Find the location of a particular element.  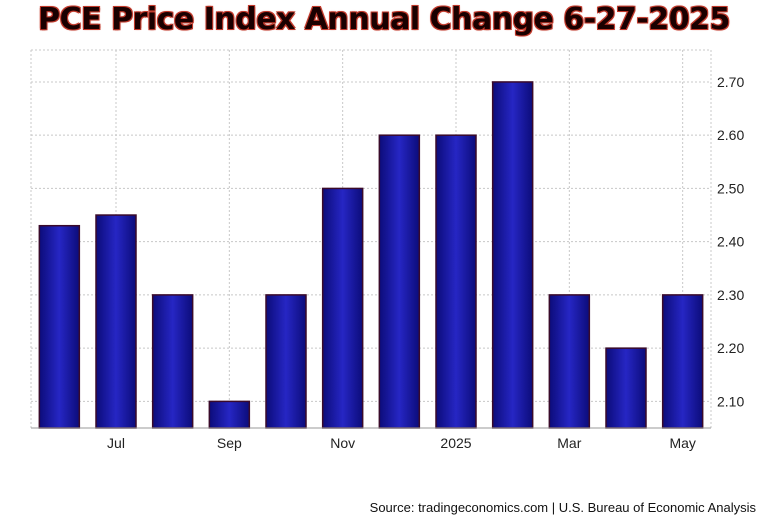

y-tick-label: 2.20 is located at coordinates (730, 348).